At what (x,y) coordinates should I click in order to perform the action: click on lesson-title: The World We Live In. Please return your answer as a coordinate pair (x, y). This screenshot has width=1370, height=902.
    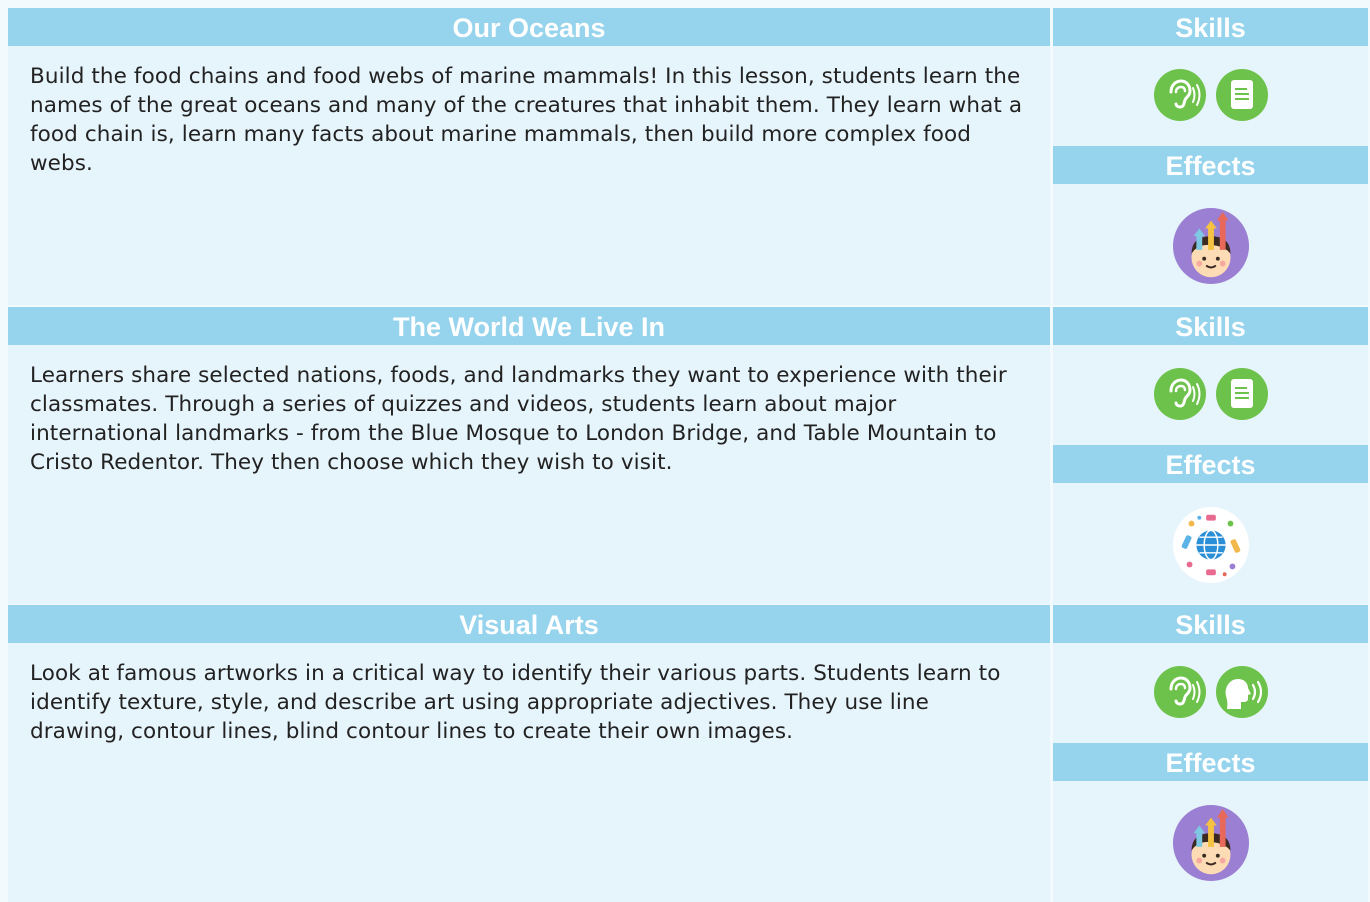
    Looking at the image, I should click on (529, 326).